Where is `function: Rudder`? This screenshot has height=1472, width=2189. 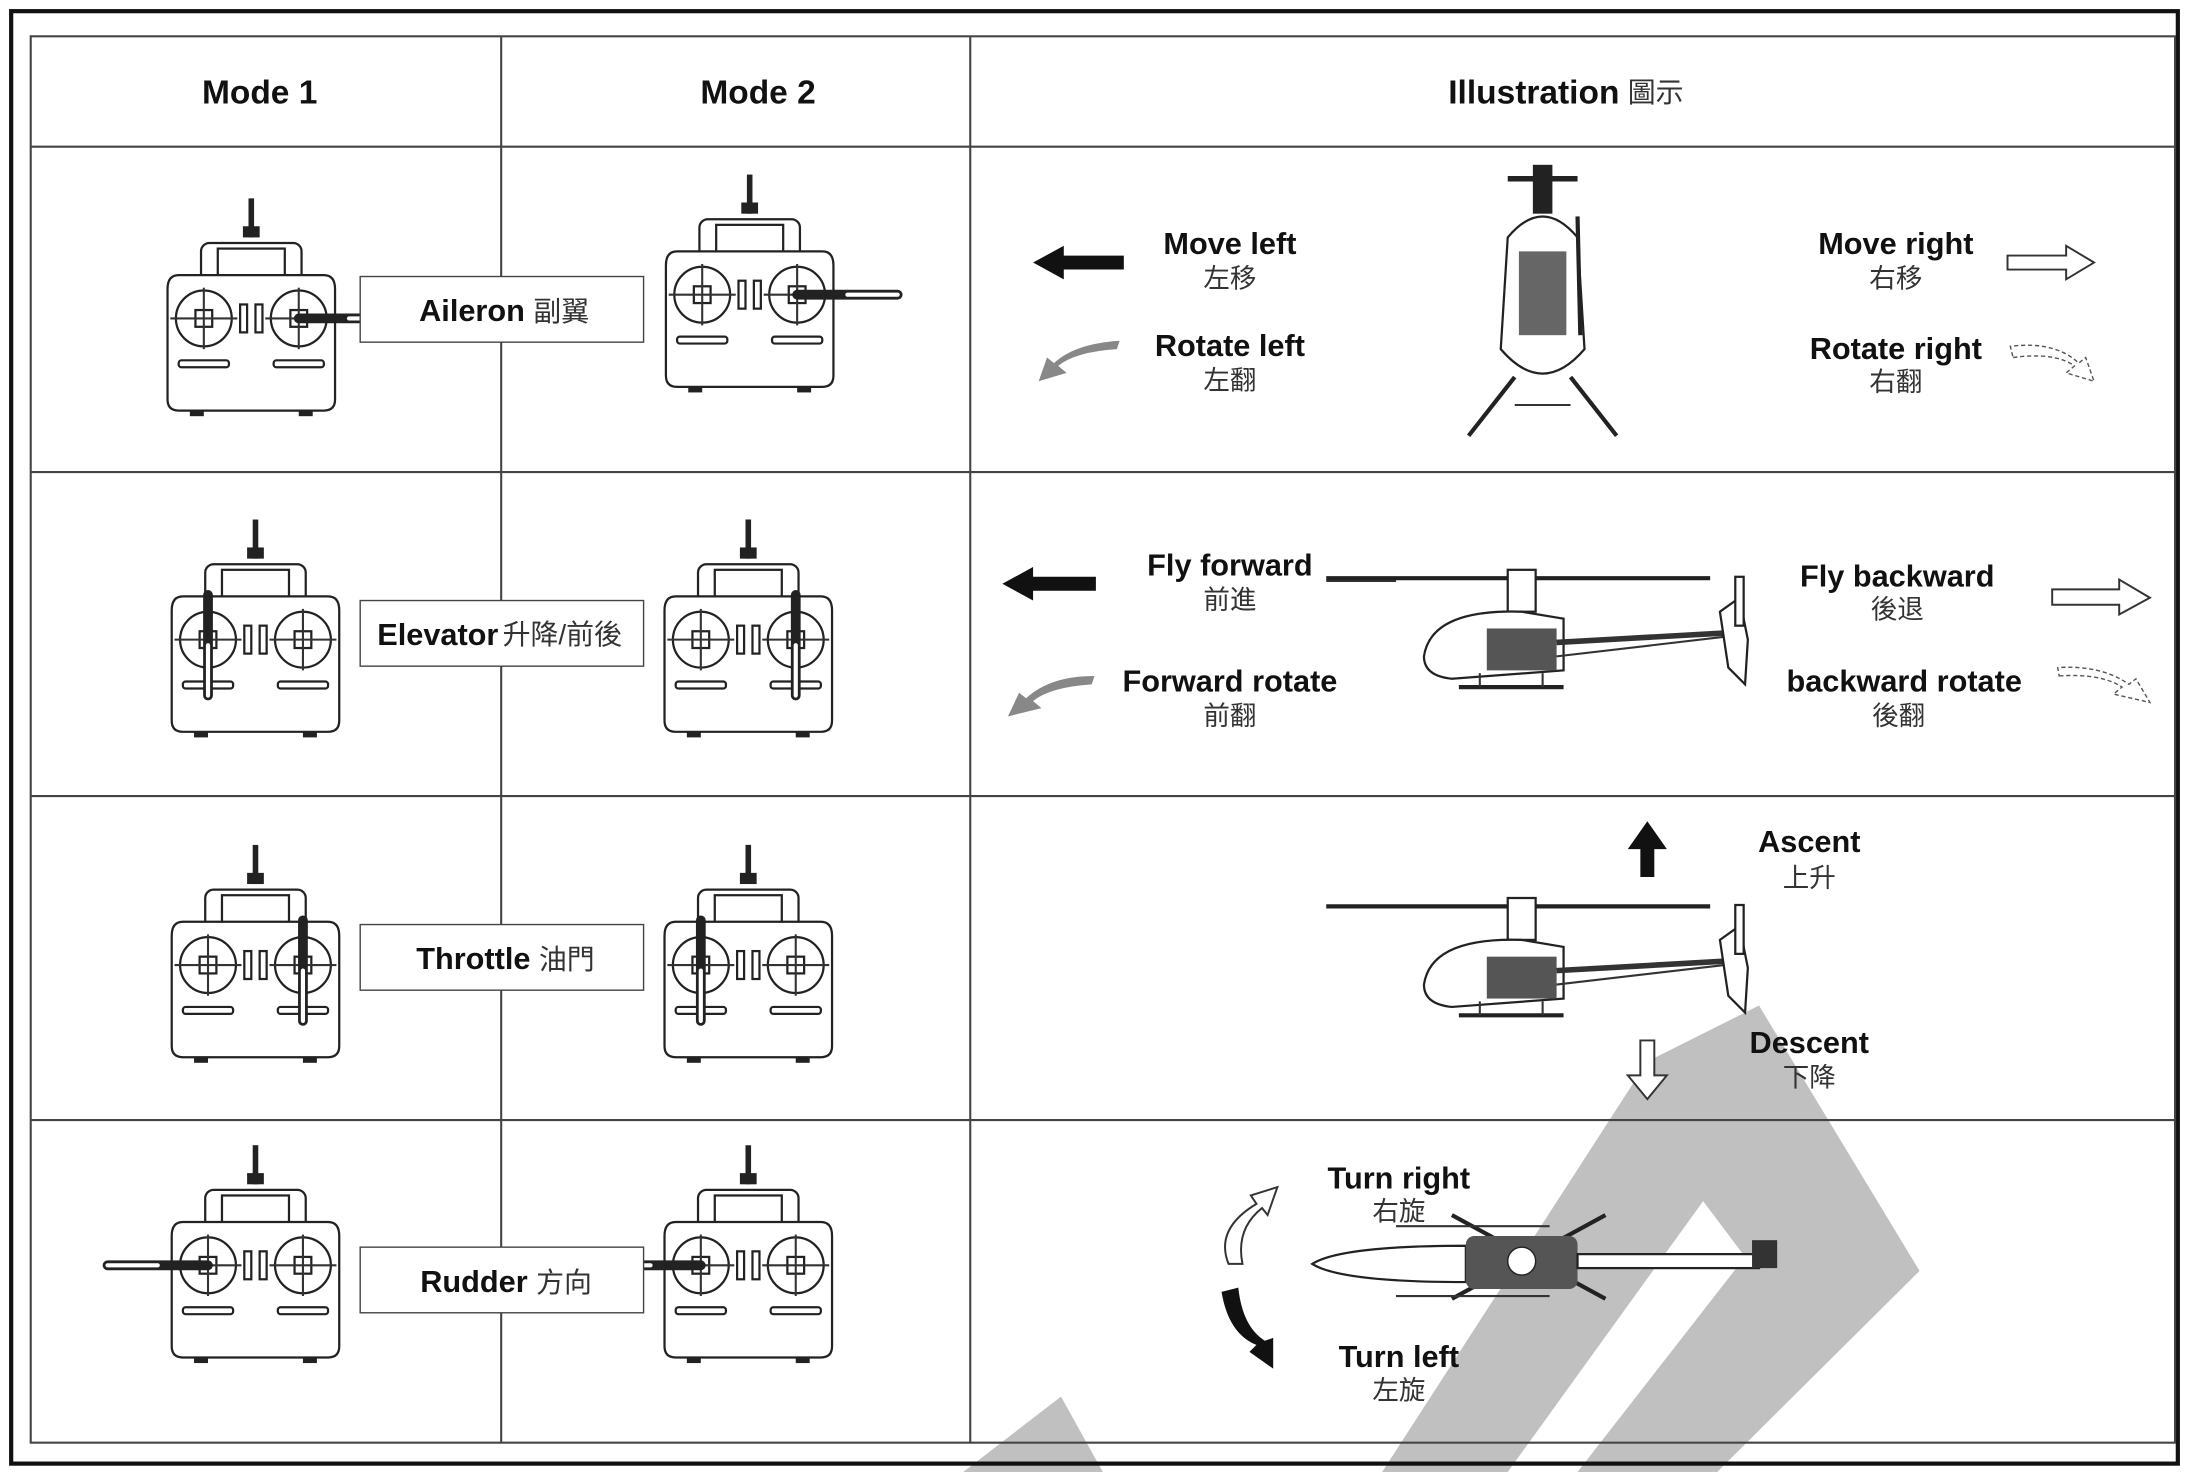
function: Rudder is located at coordinates (473, 1281).